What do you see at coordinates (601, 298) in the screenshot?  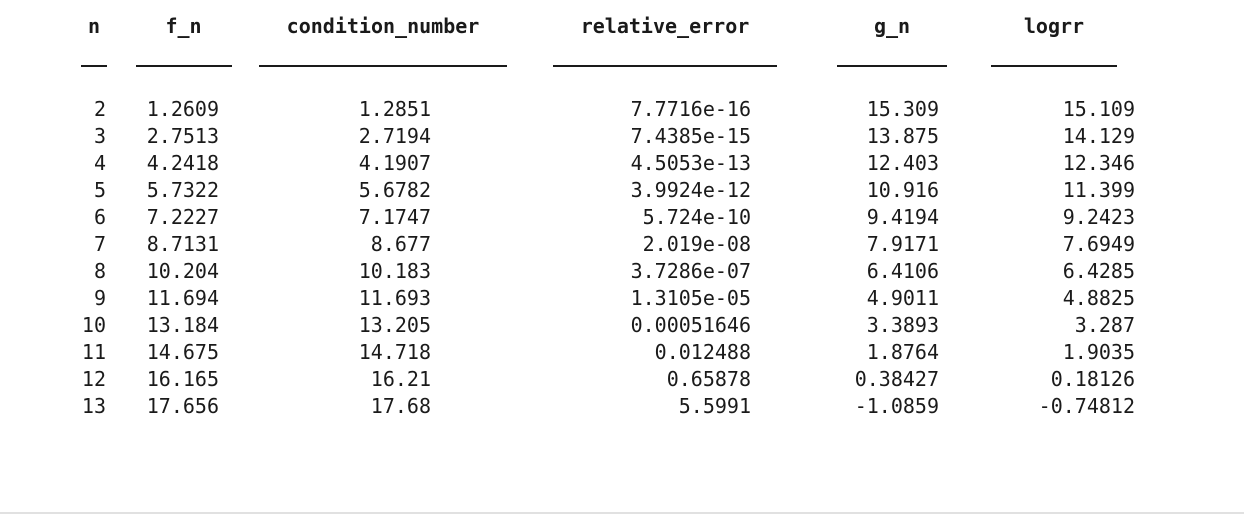 I see `table-row: 9 11.694 11.693 1.3105e-05 4.9011 4.8825` at bounding box center [601, 298].